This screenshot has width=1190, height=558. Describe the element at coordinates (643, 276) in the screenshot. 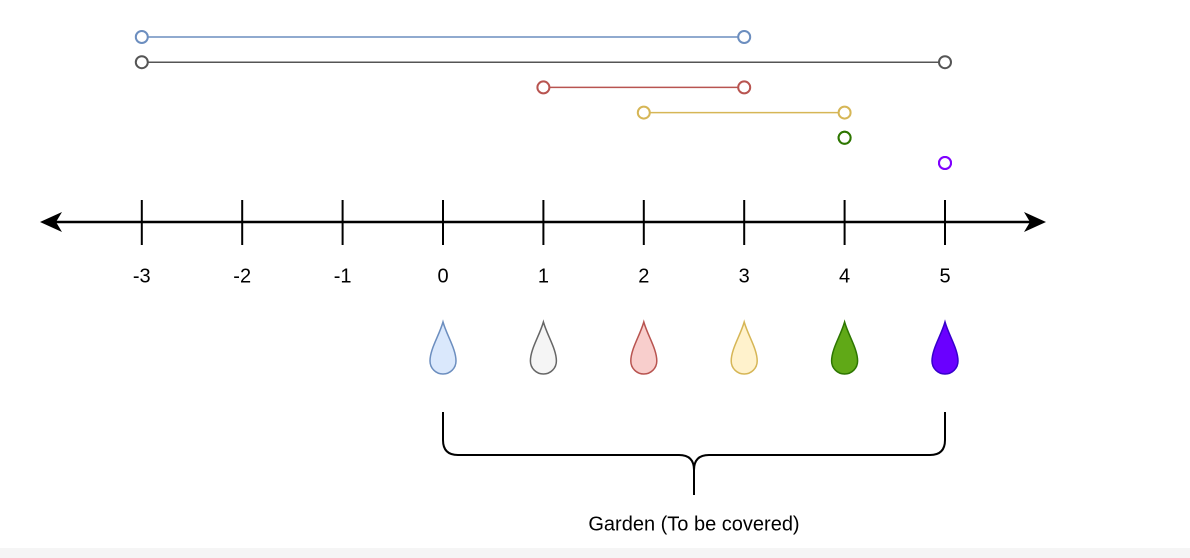

I see `tick-label: 2` at that location.